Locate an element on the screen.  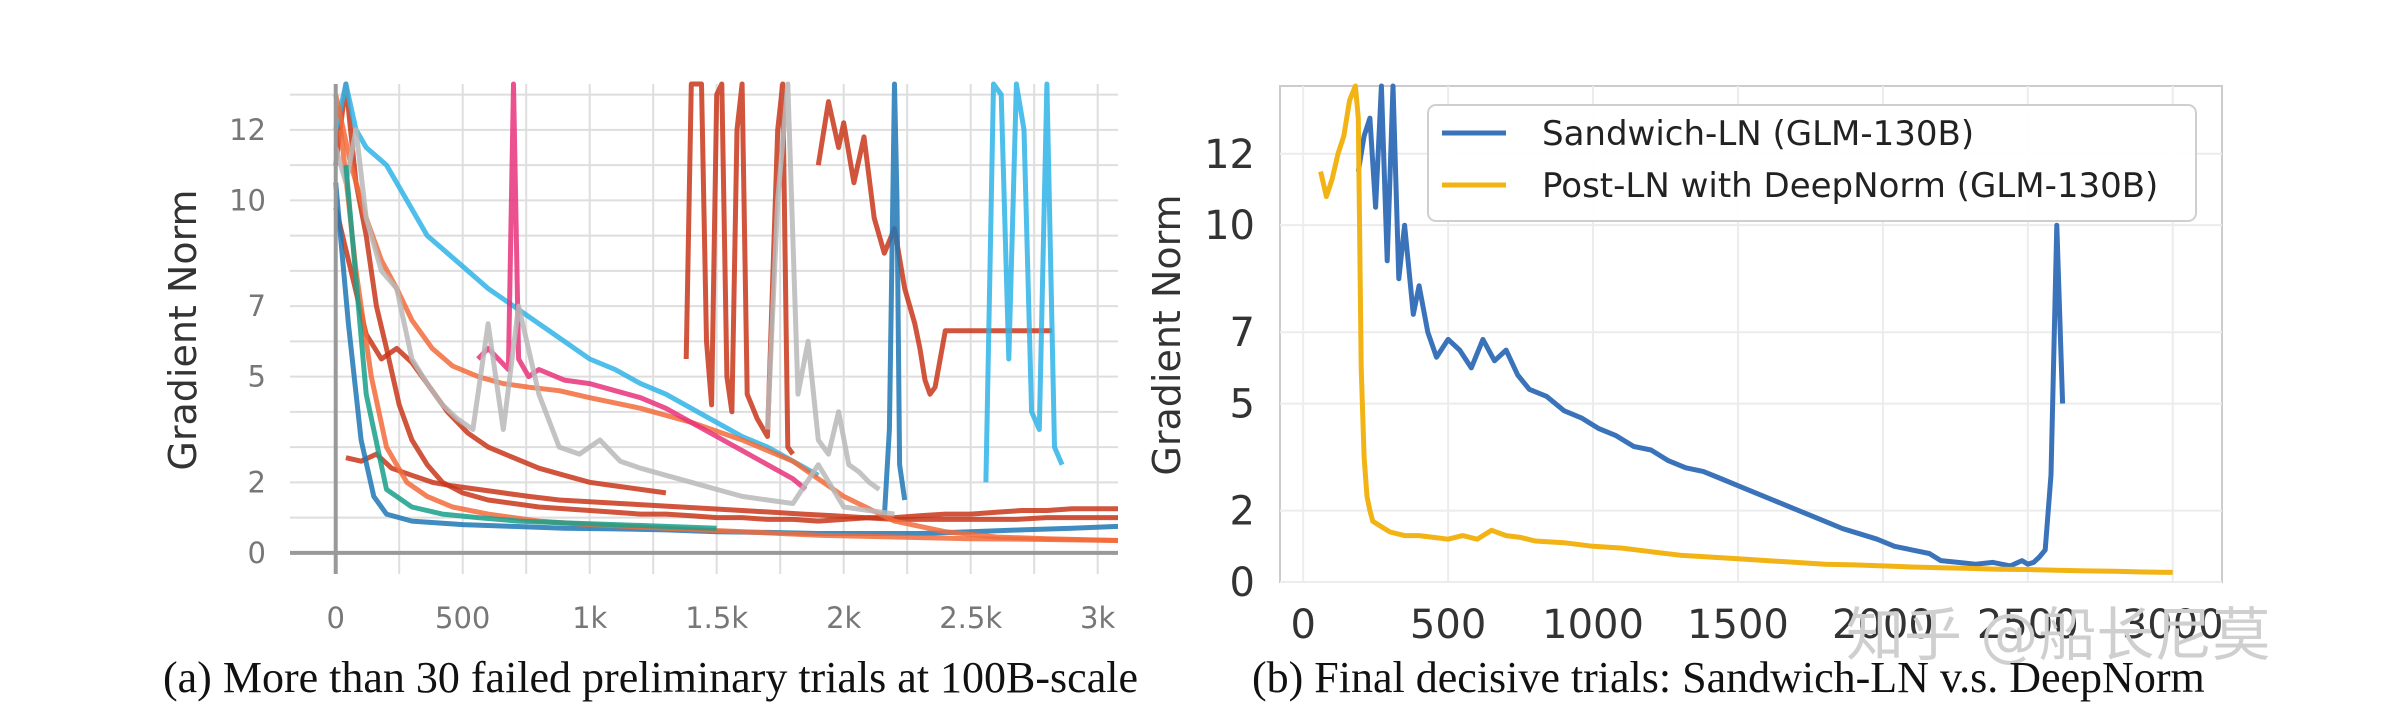
panel-b-y-tick-label: 12 is located at coordinates (1229, 155).